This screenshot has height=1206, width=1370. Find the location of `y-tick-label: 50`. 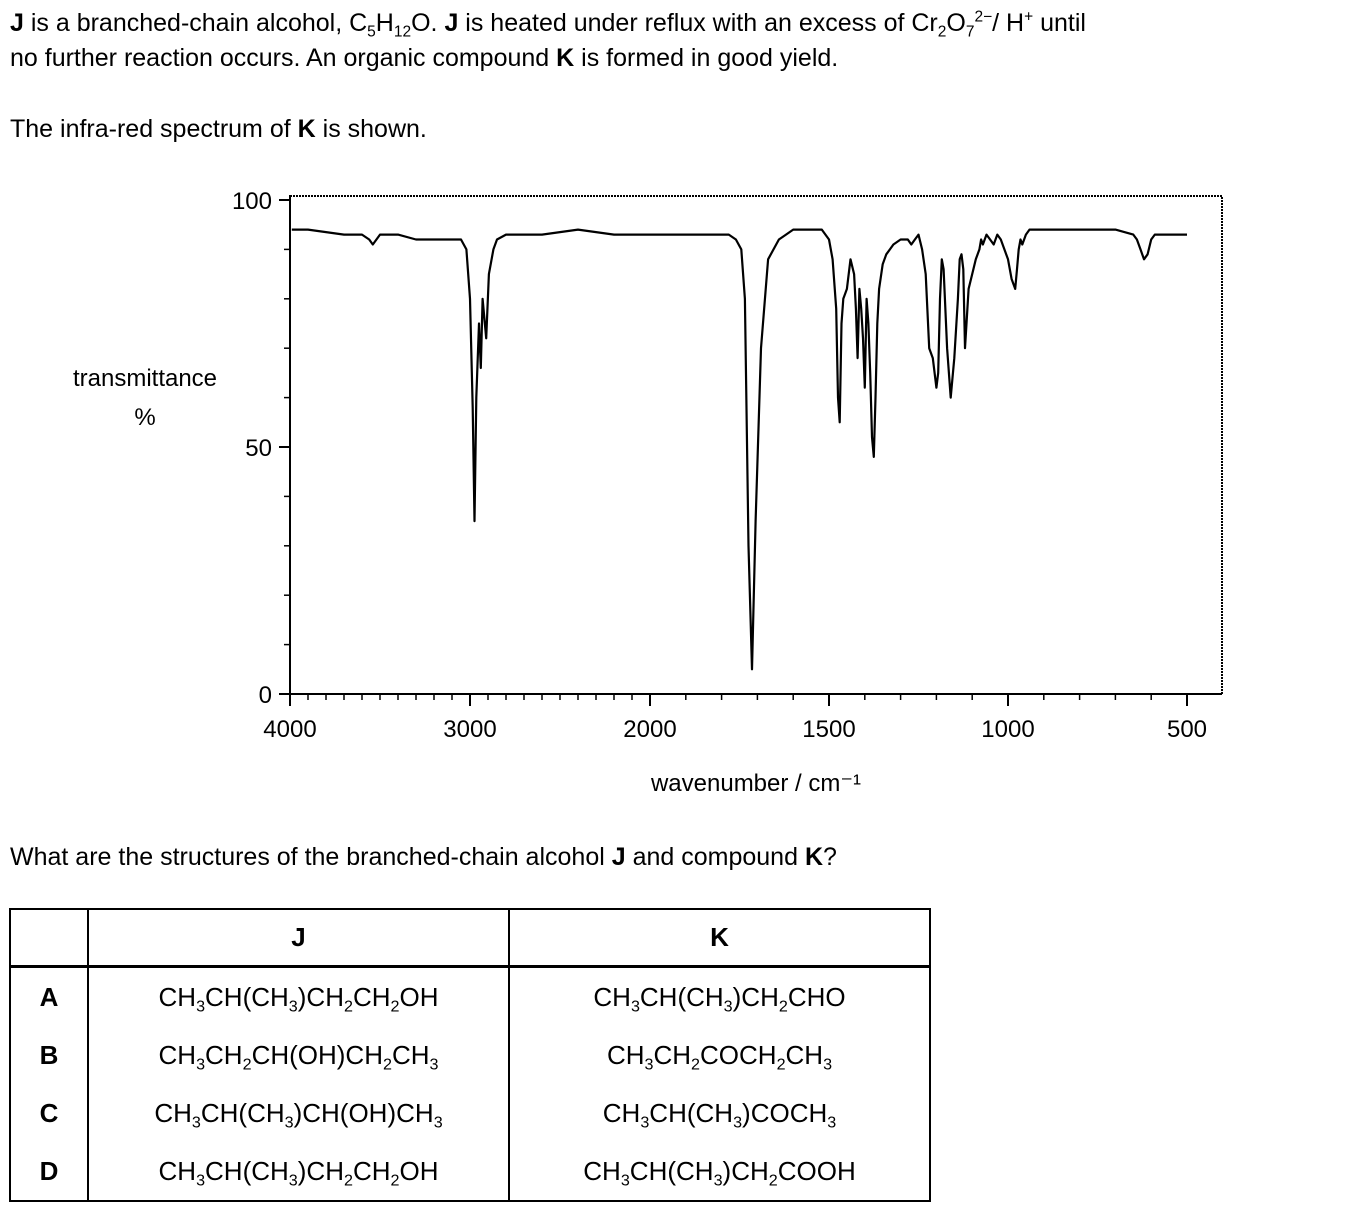

y-tick-label: 50 is located at coordinates (258, 448).